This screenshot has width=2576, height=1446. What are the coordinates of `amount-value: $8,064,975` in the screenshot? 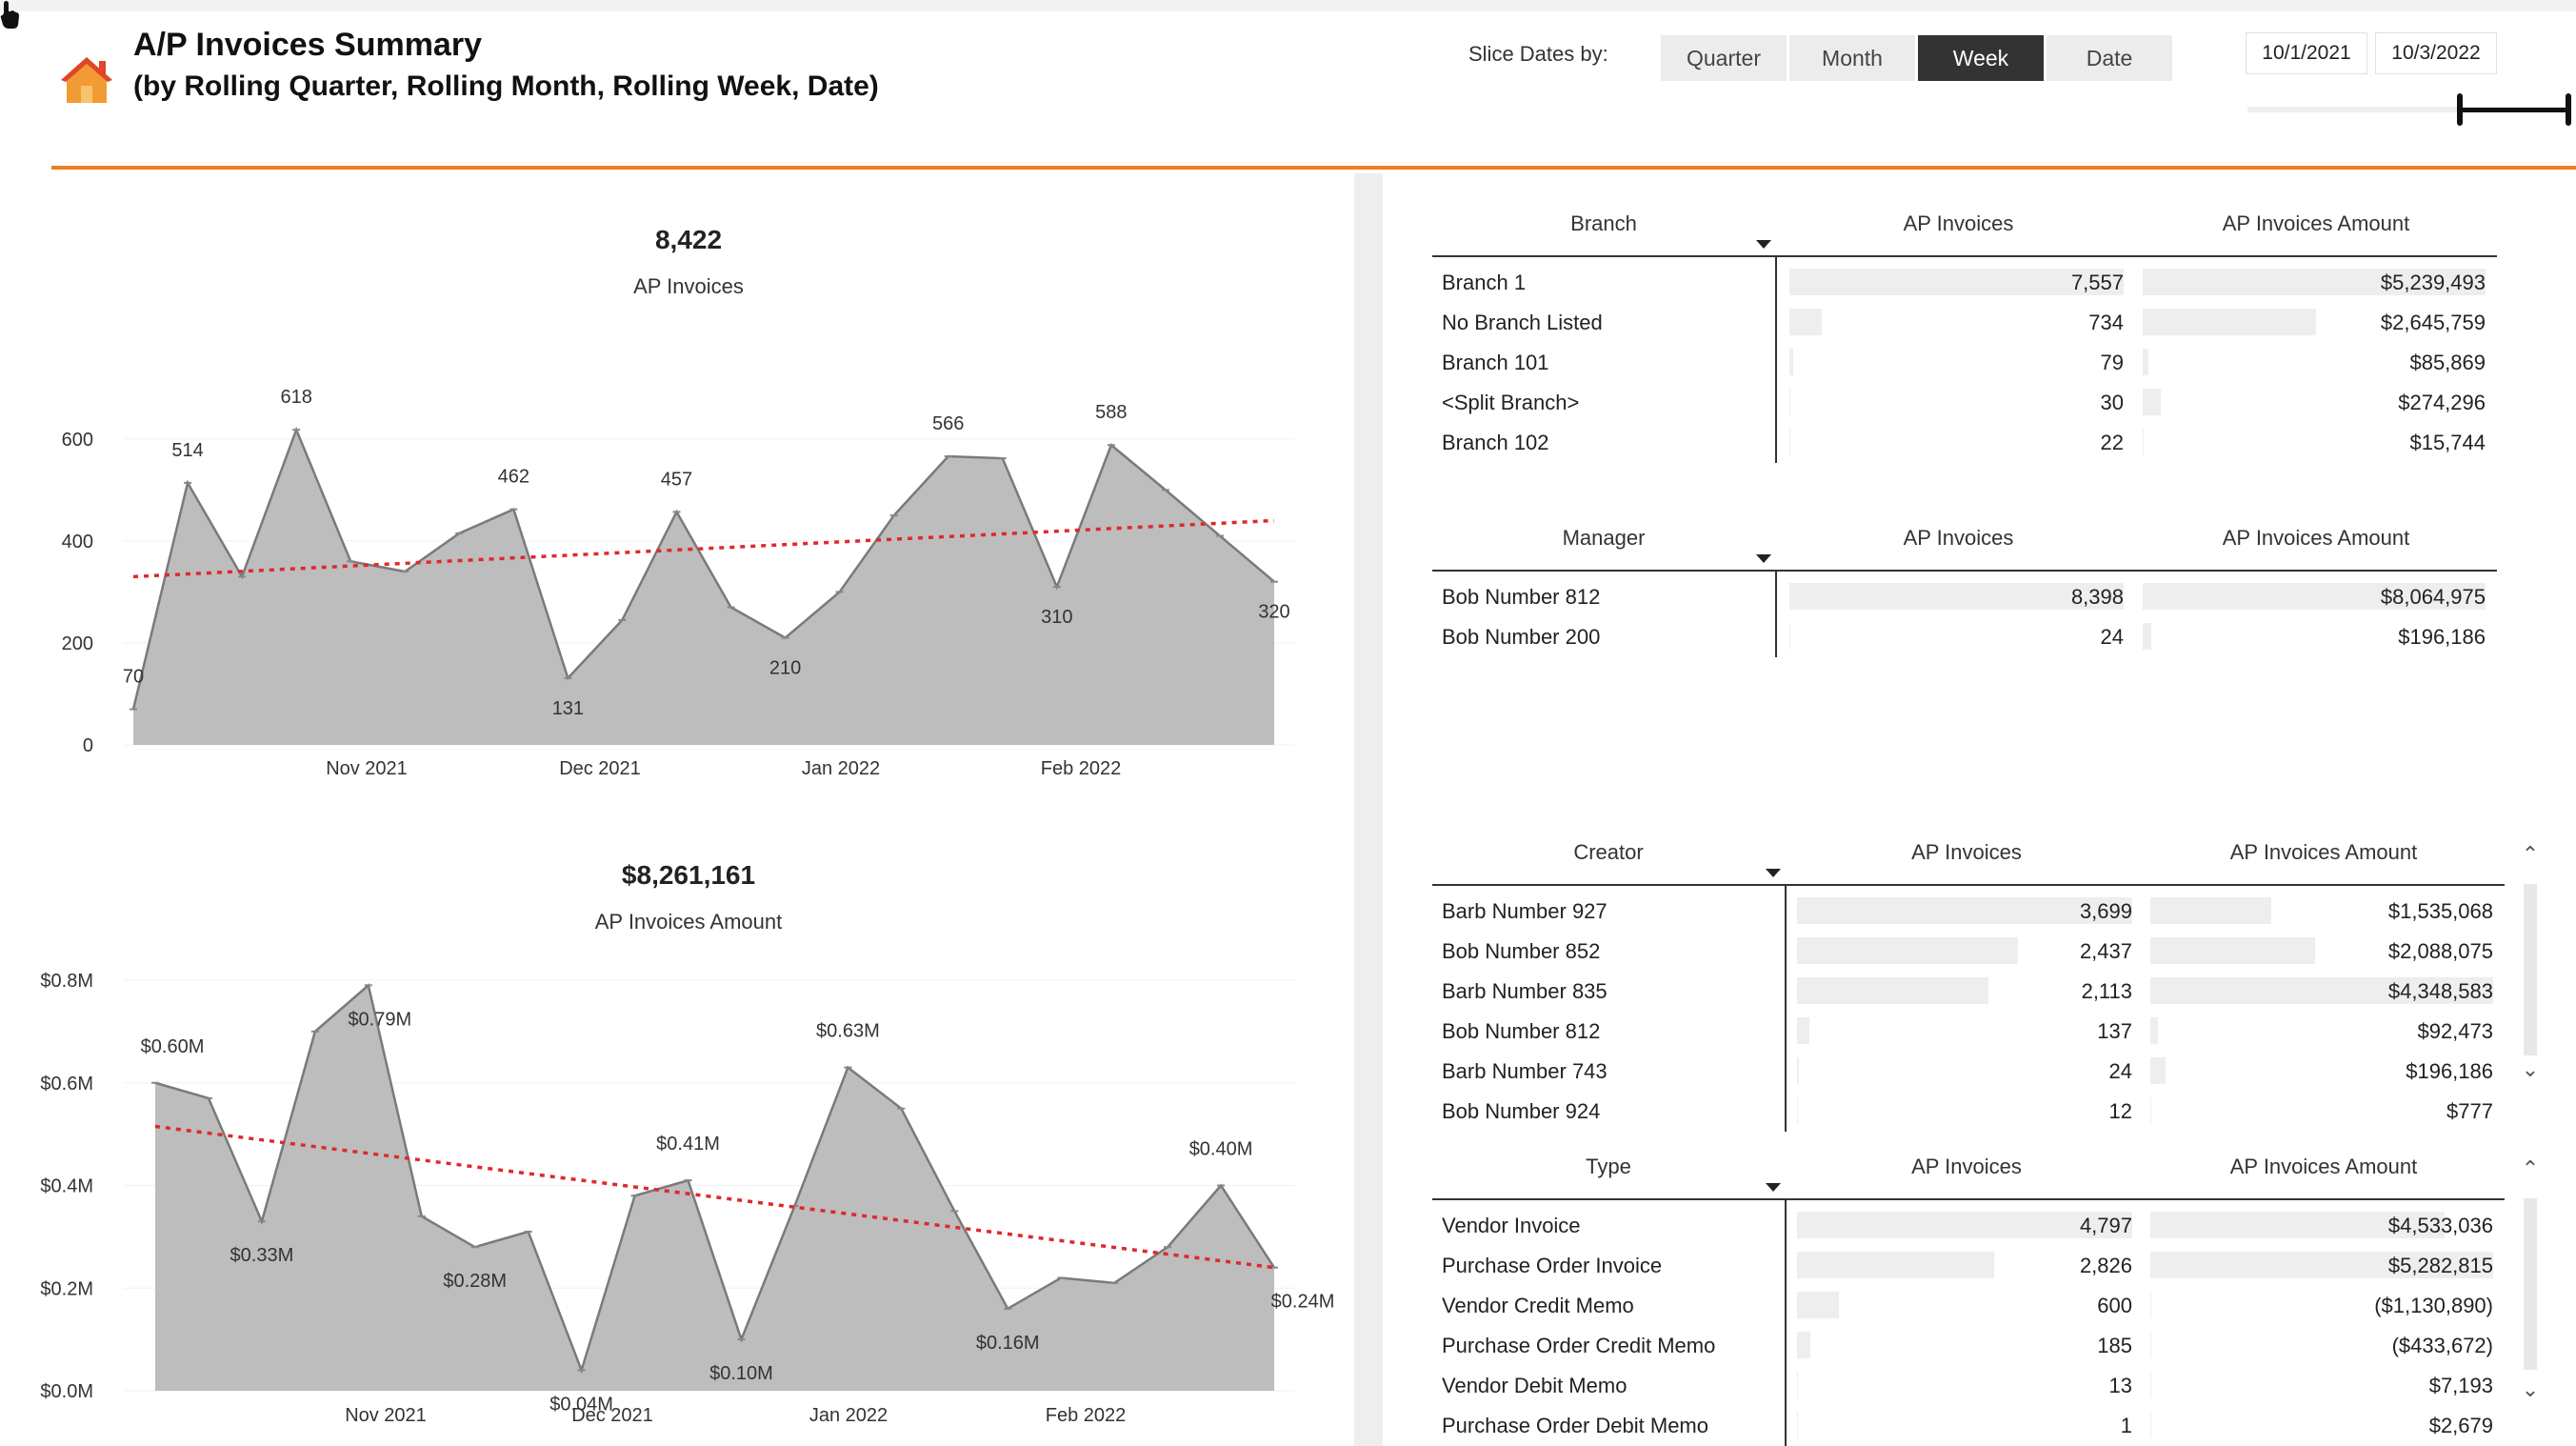 It's located at (2433, 597).